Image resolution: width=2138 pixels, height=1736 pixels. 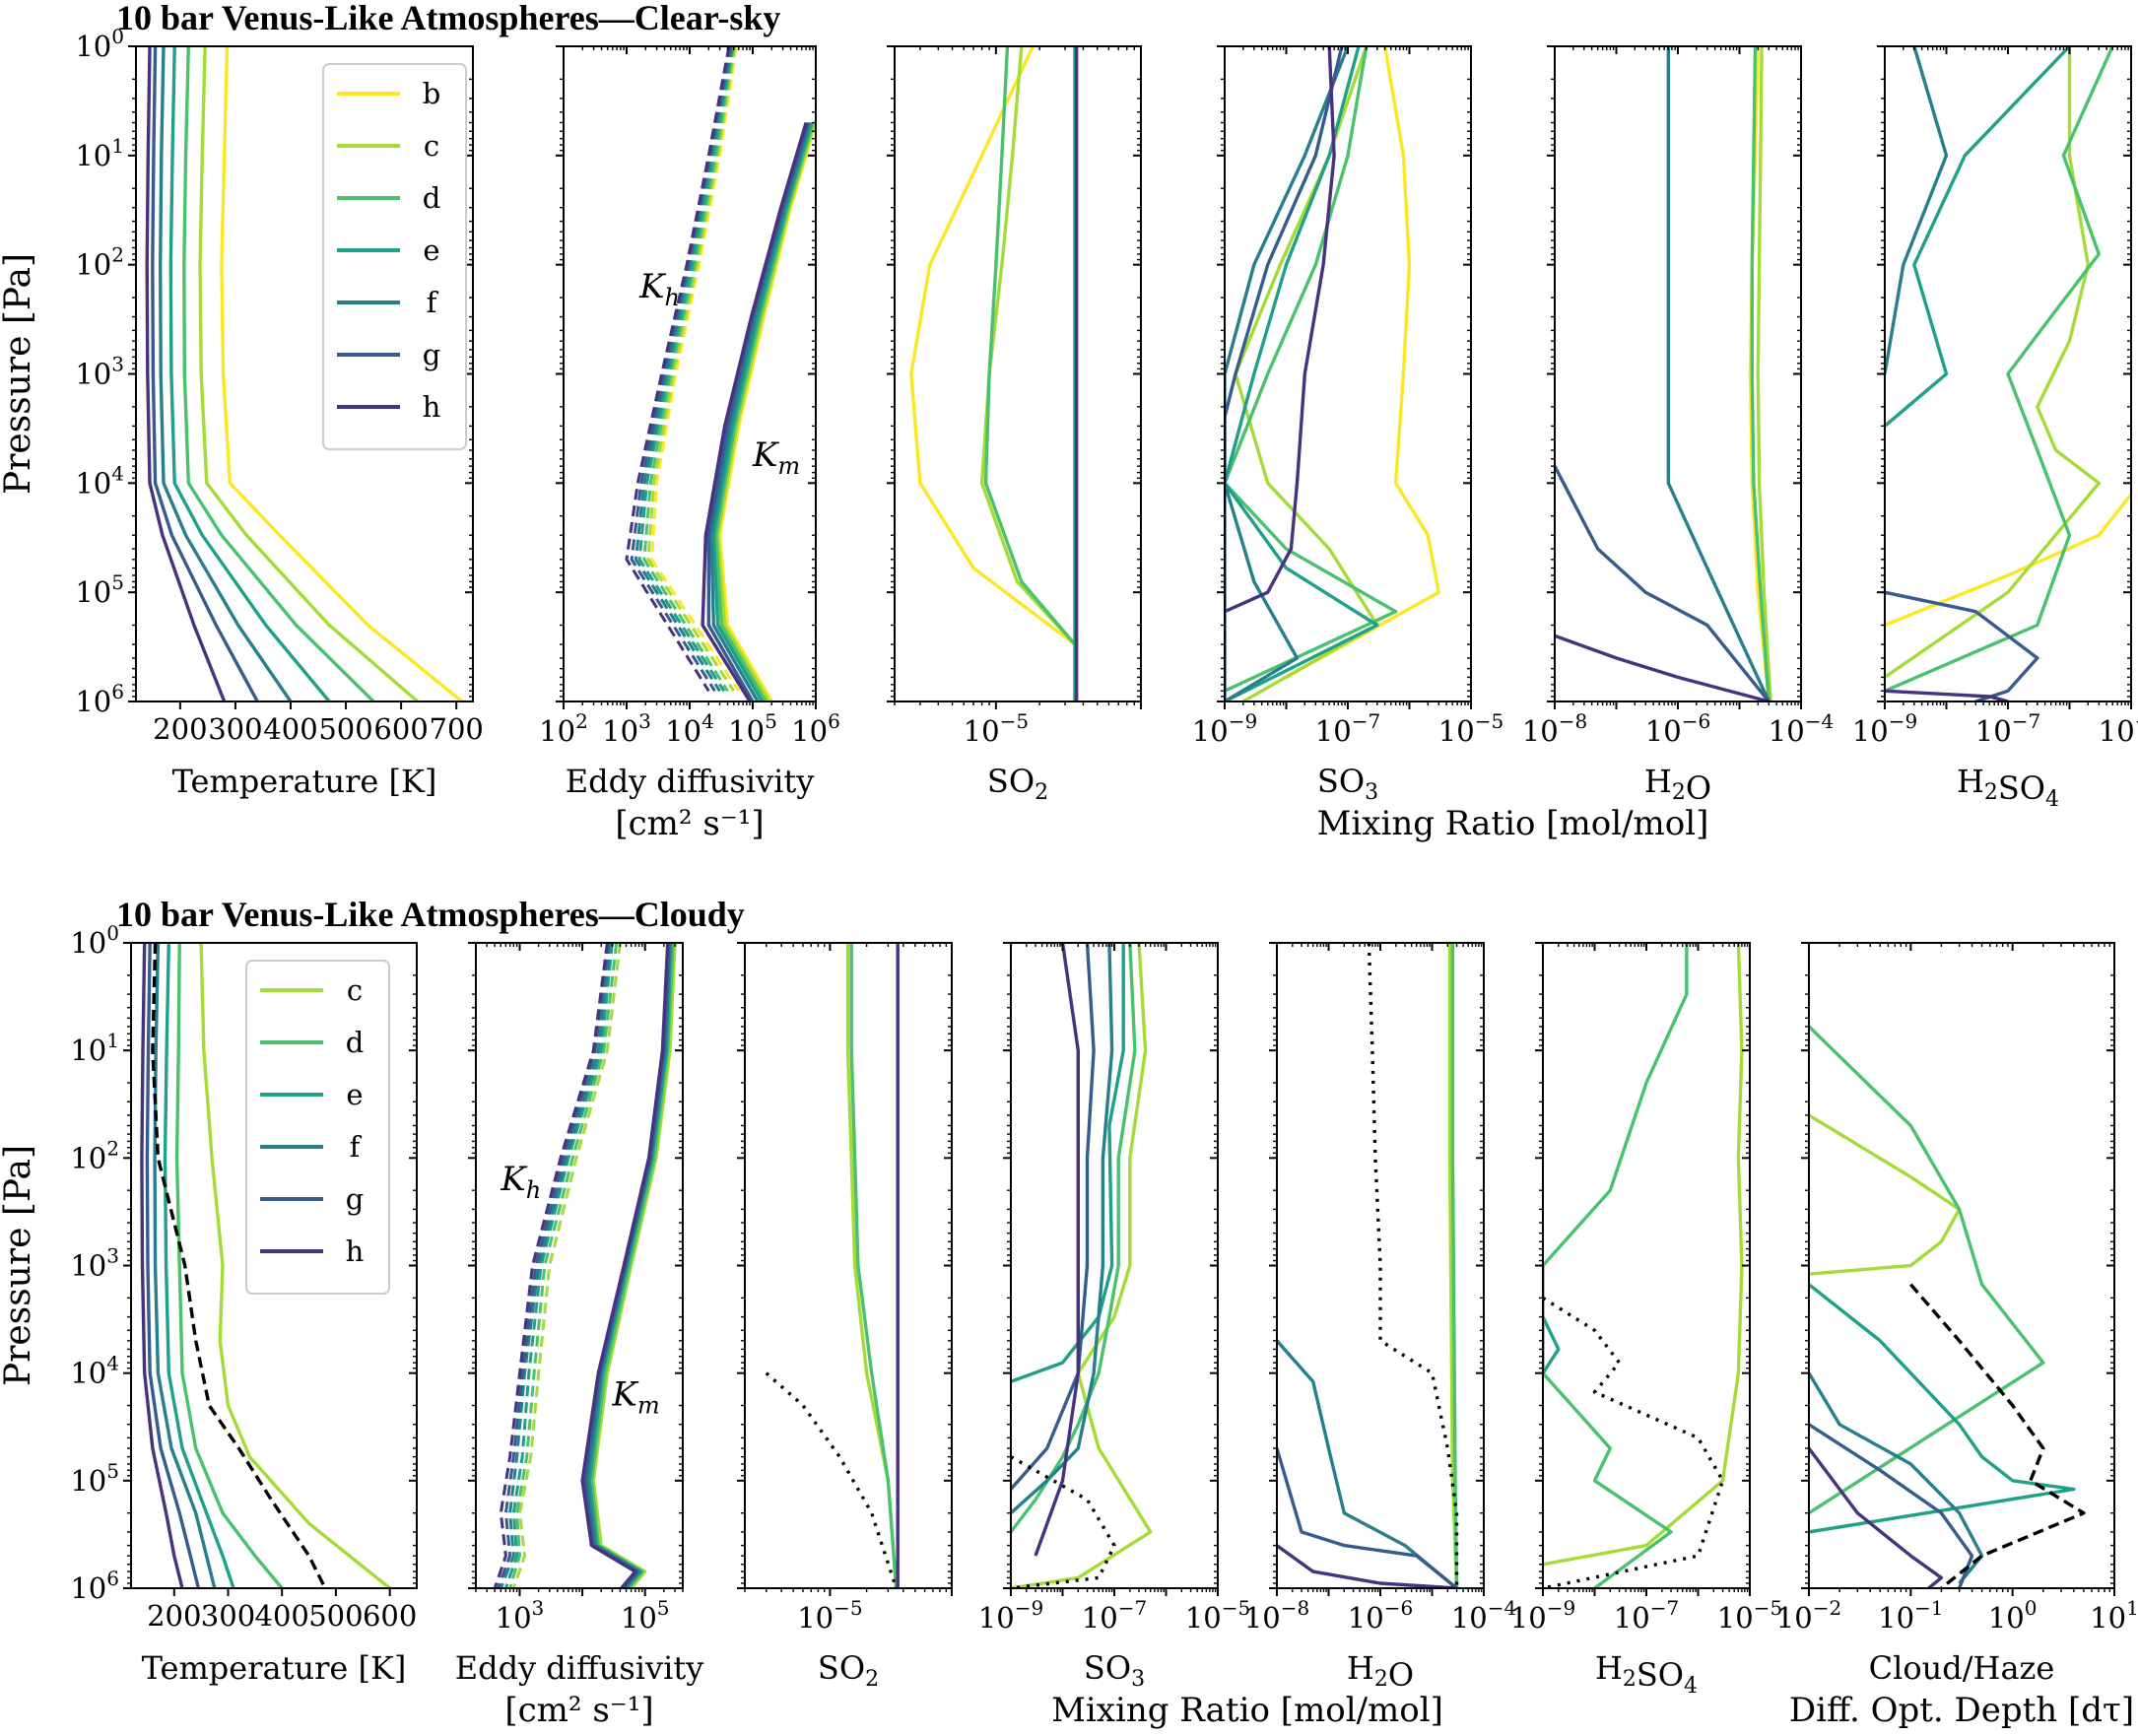 What do you see at coordinates (563, 728) in the screenshot?
I see `x-tick-label: 10²` at bounding box center [563, 728].